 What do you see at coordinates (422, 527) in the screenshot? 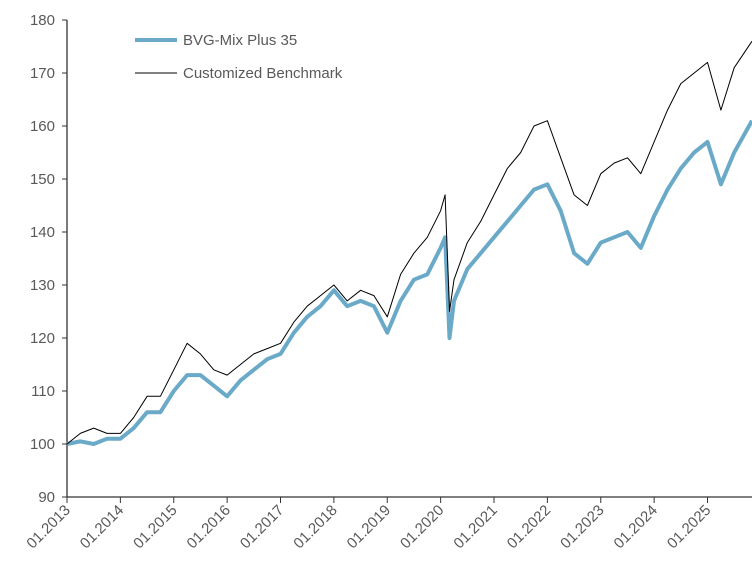
I see `x-tick-label: 01.2020` at bounding box center [422, 527].